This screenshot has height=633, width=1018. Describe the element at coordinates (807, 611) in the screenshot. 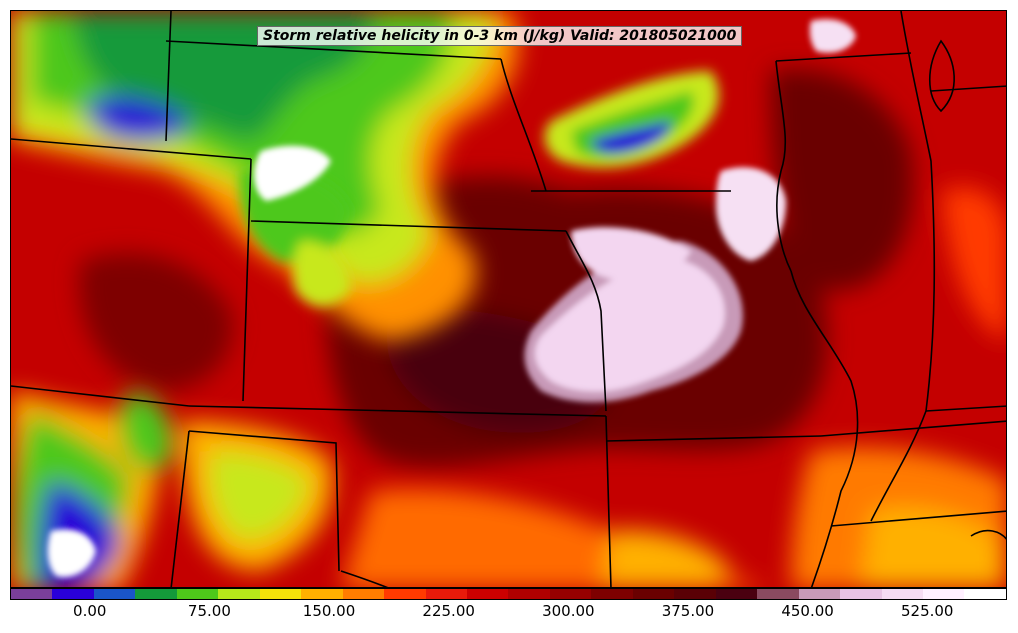

I see `colorbar-tick-label: 450.00` at that location.